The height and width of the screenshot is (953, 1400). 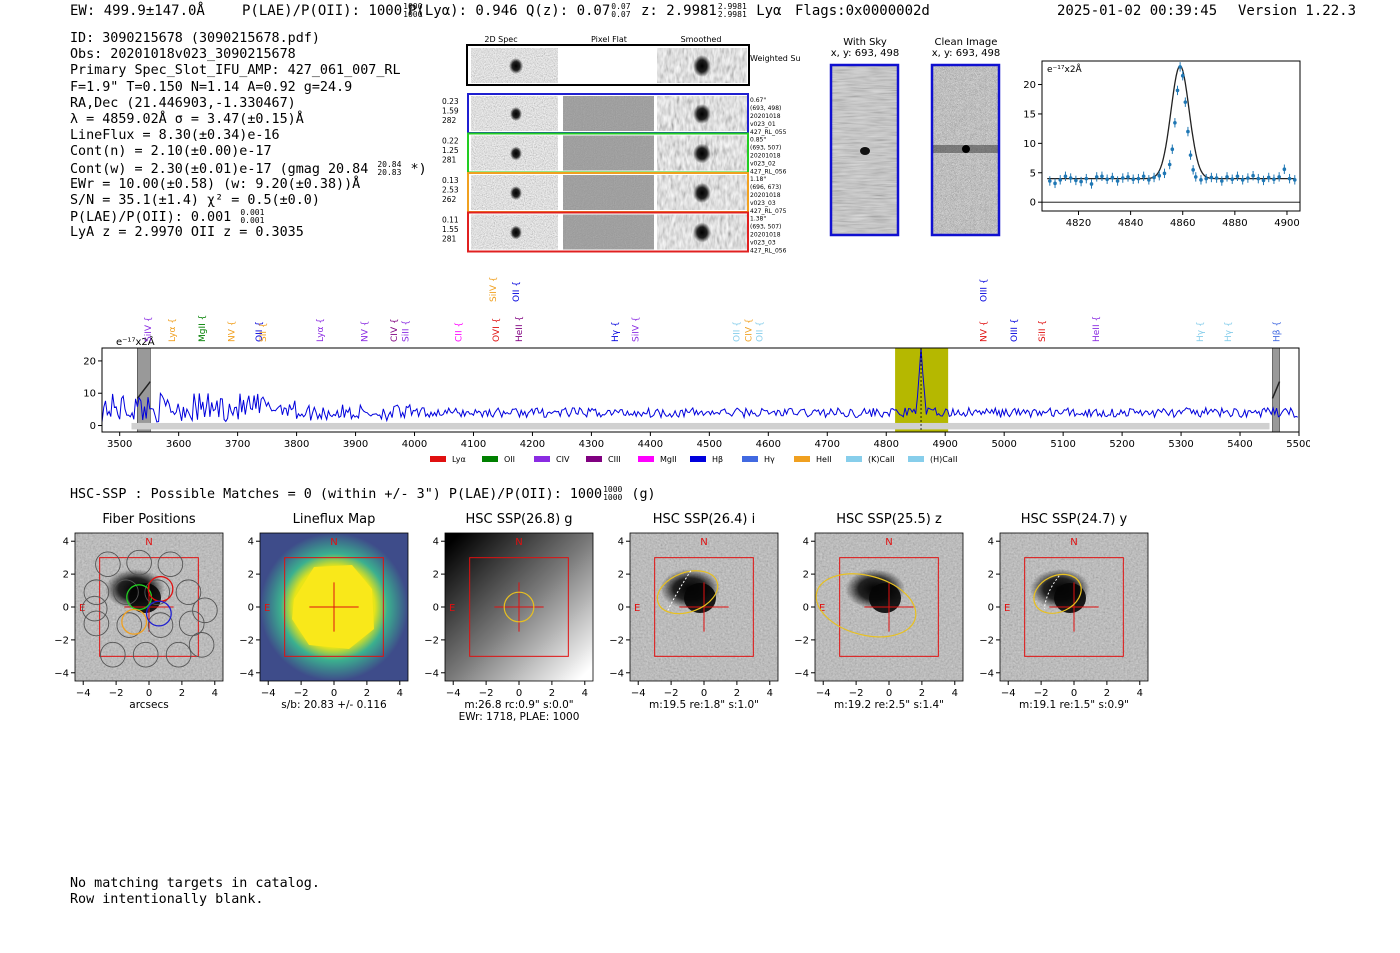 What do you see at coordinates (637, 608) in the screenshot?
I see `east-marker: E` at bounding box center [637, 608].